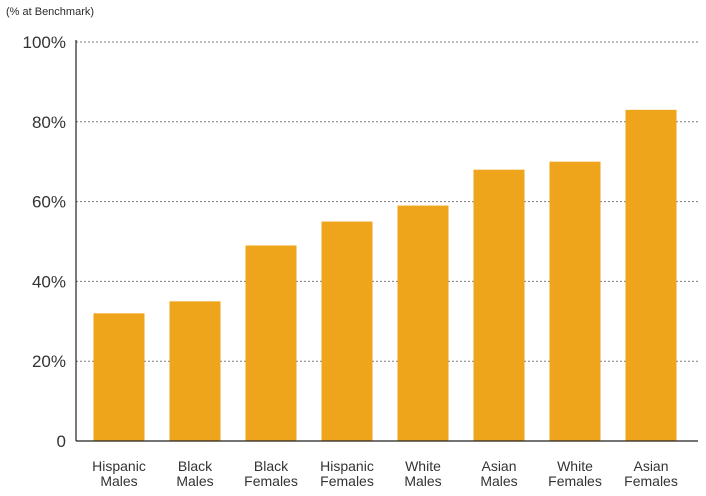 This screenshot has width=706, height=496. Describe the element at coordinates (651, 473) in the screenshot. I see `category-label: Asian Females` at that location.